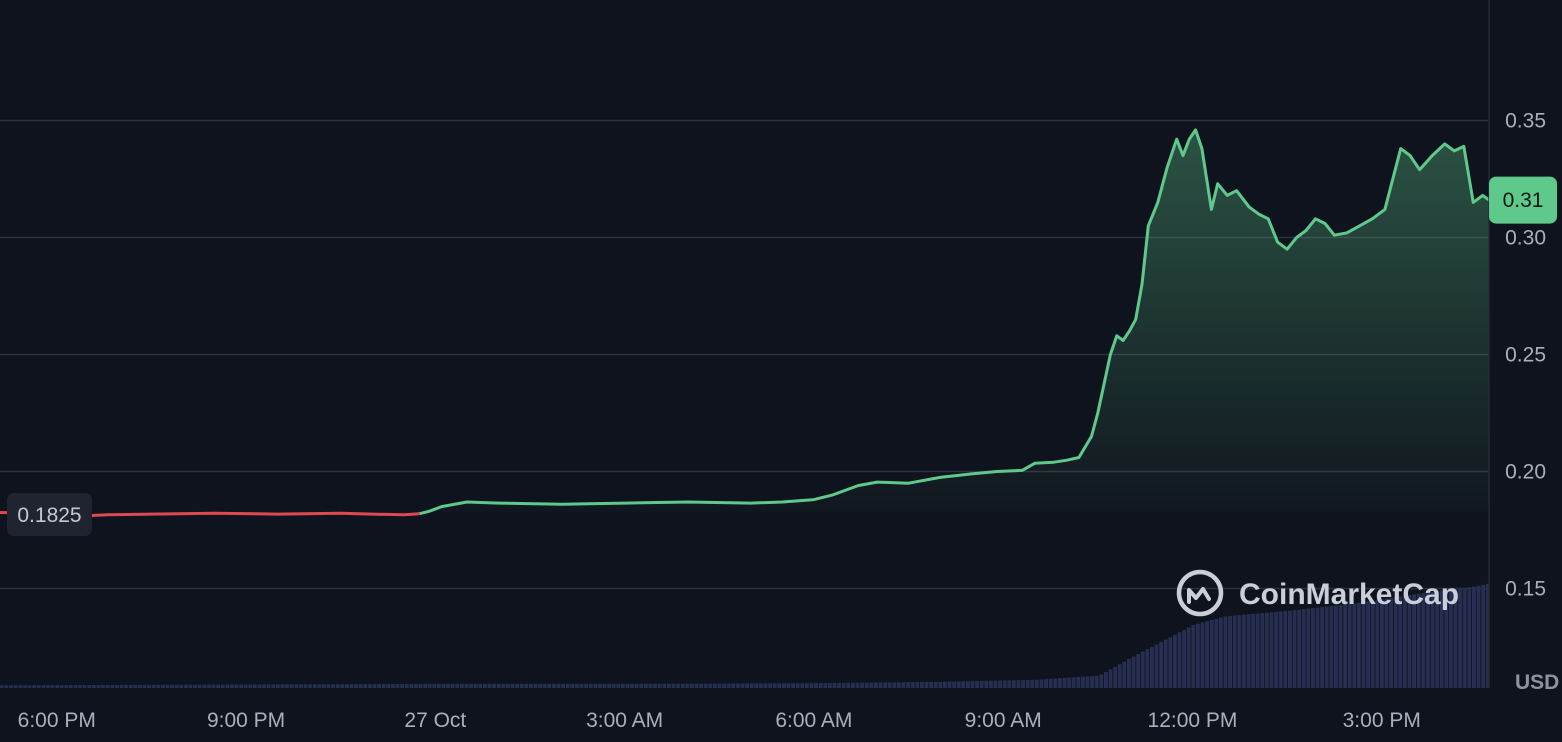 The image size is (1562, 742). Describe the element at coordinates (813, 720) in the screenshot. I see `x-tick-label: 6:00 AM` at that location.